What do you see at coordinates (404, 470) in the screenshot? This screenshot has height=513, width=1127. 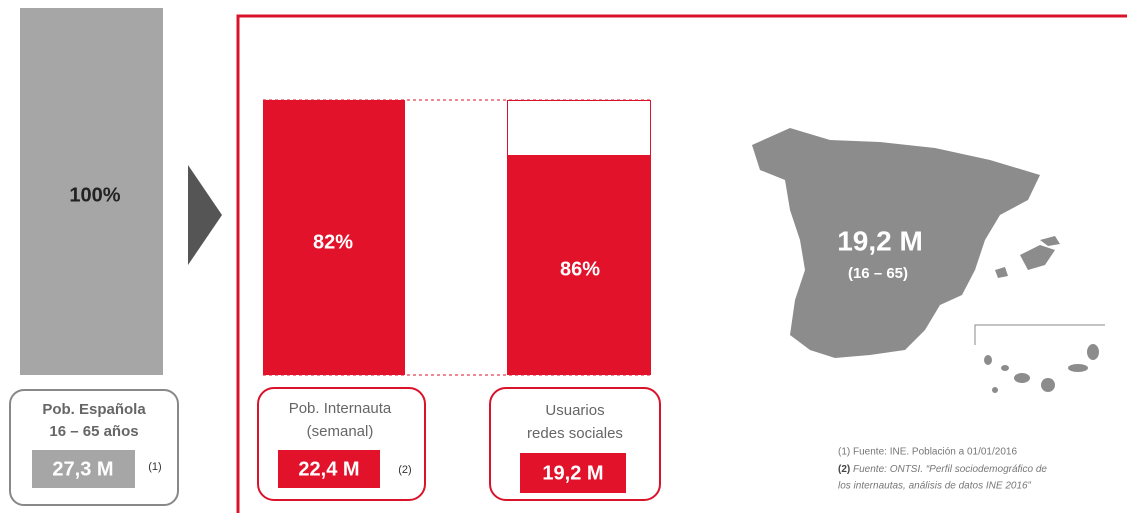 I see `note: (2)` at bounding box center [404, 470].